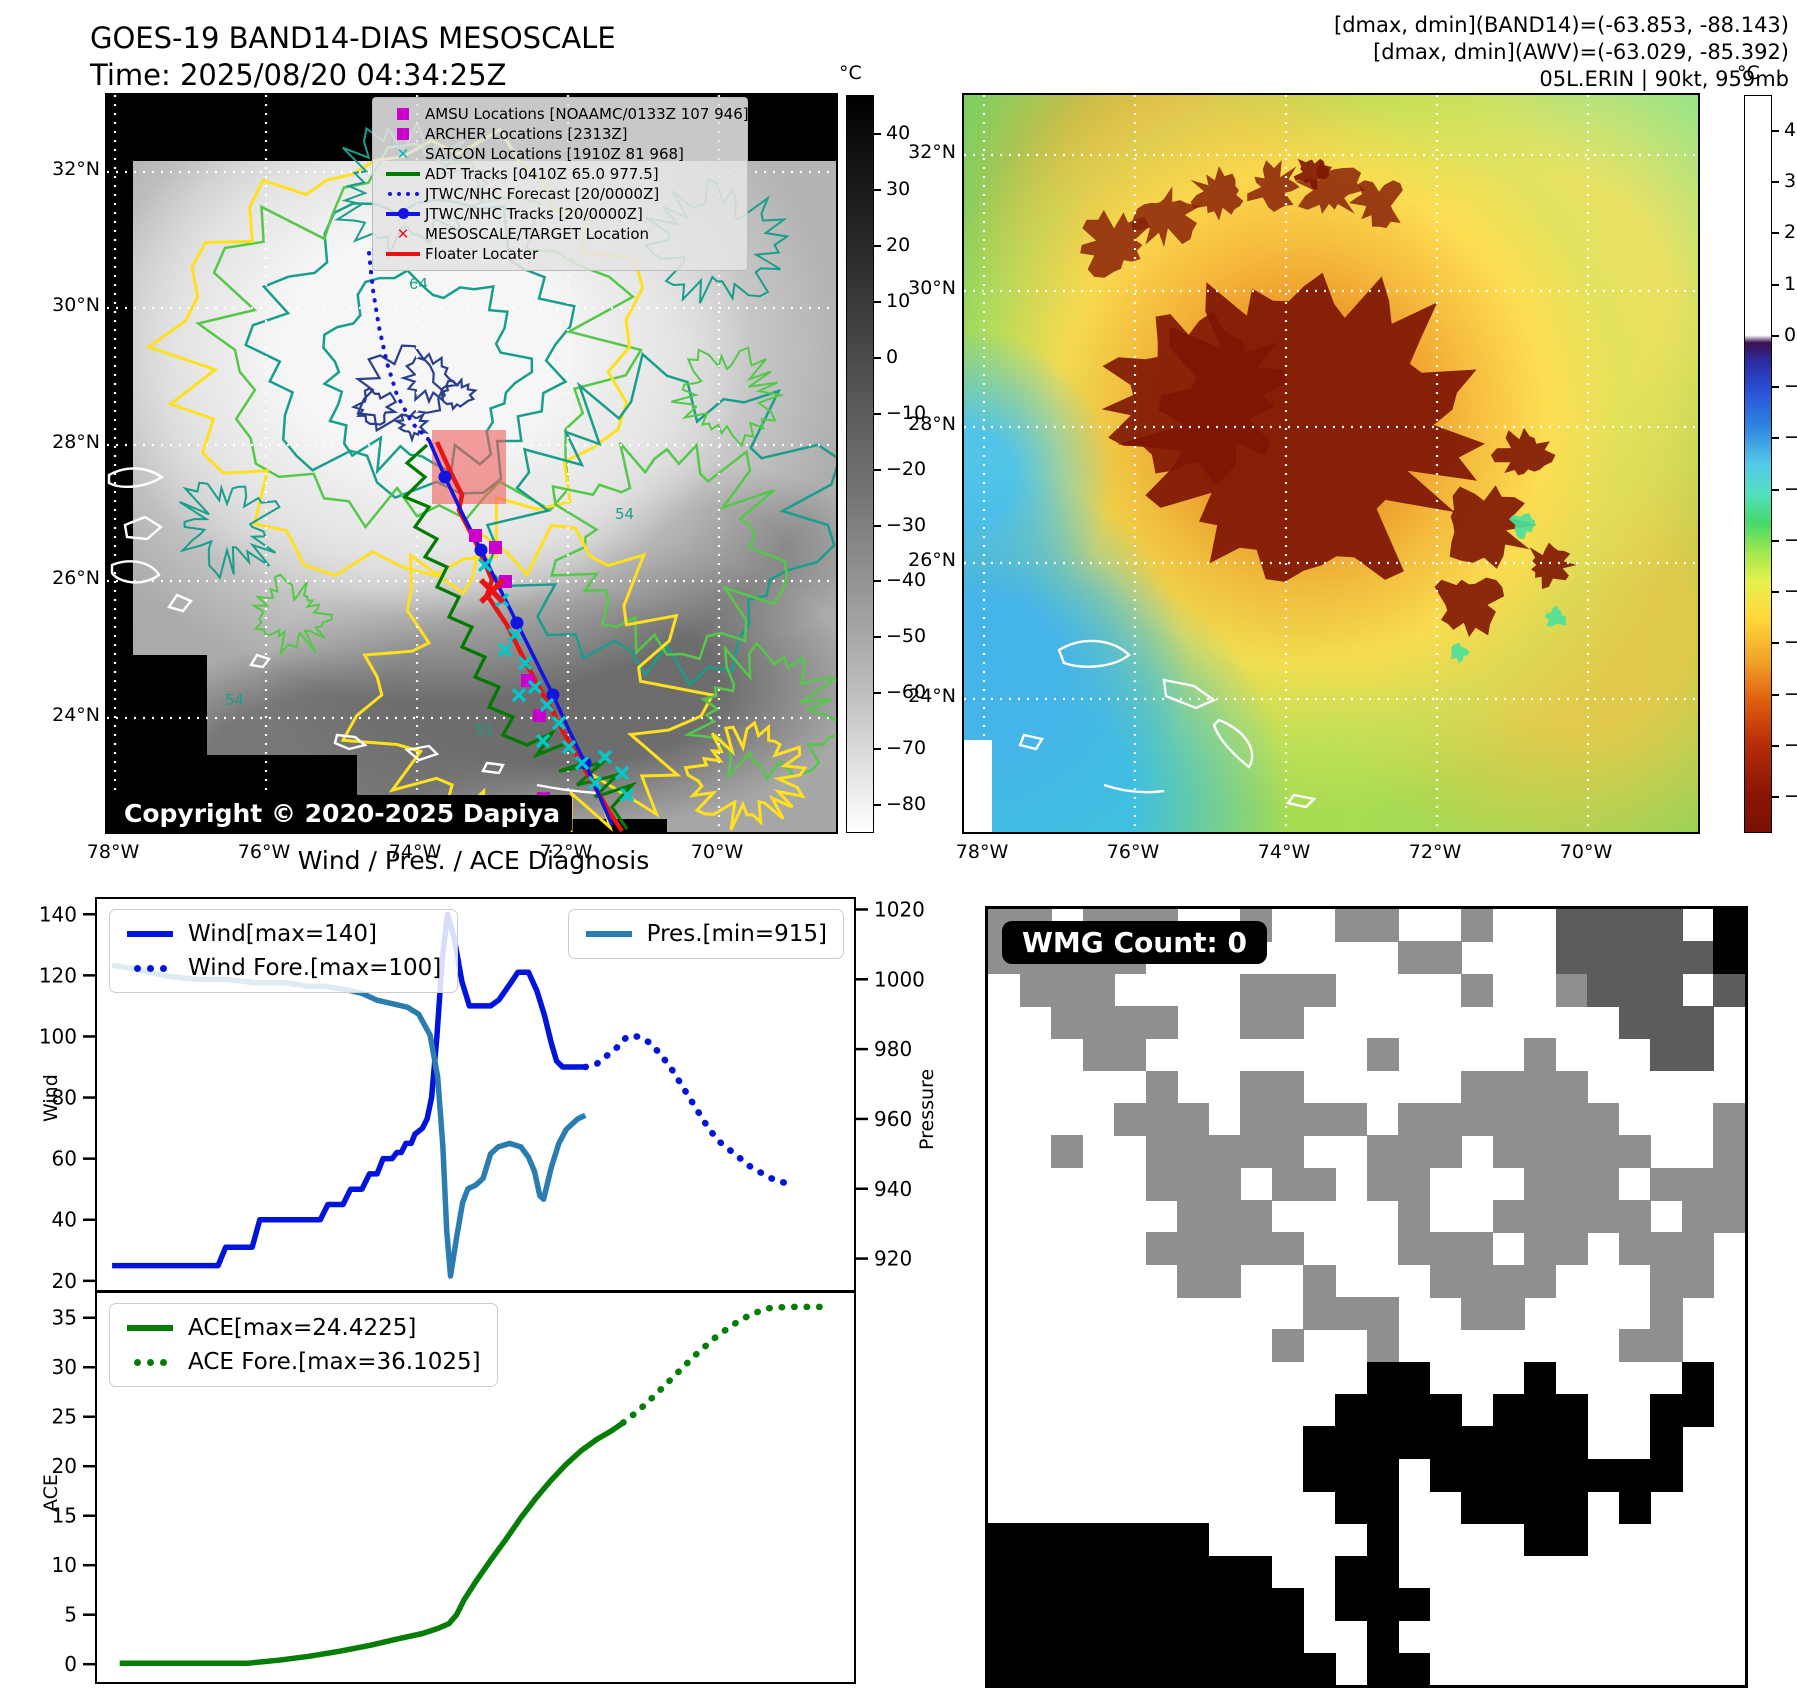 This screenshot has height=1690, width=1797. Describe the element at coordinates (1435, 852) in the screenshot. I see `map2-lon-label: 72°W` at that location.